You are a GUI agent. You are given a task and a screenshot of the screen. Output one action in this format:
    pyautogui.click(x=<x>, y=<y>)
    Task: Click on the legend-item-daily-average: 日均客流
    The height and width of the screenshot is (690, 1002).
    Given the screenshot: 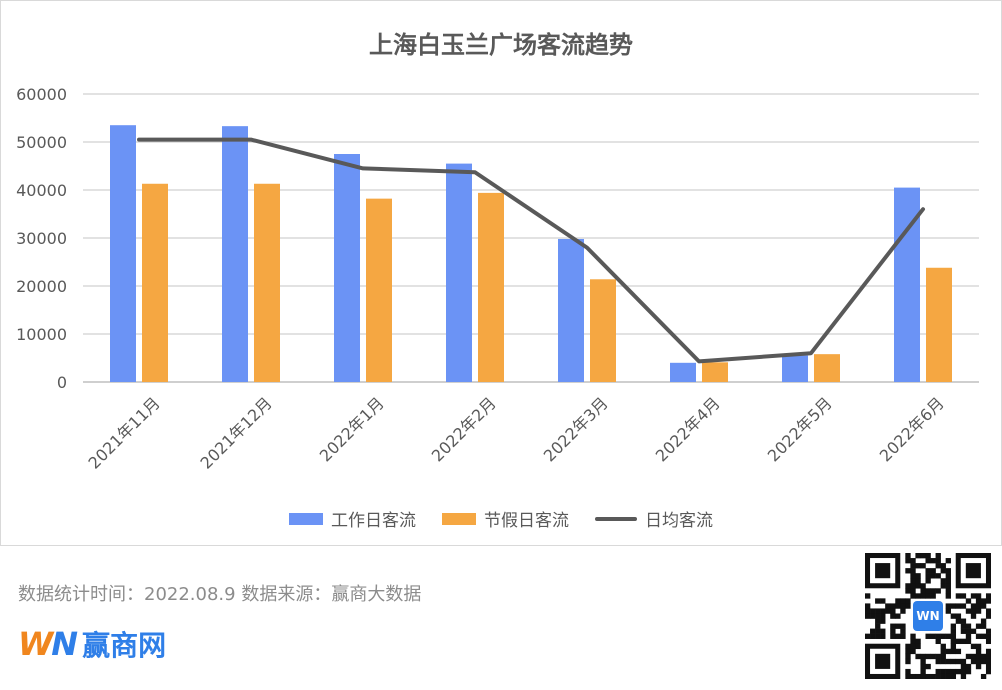 What is the action you would take?
    pyautogui.click(x=654, y=518)
    